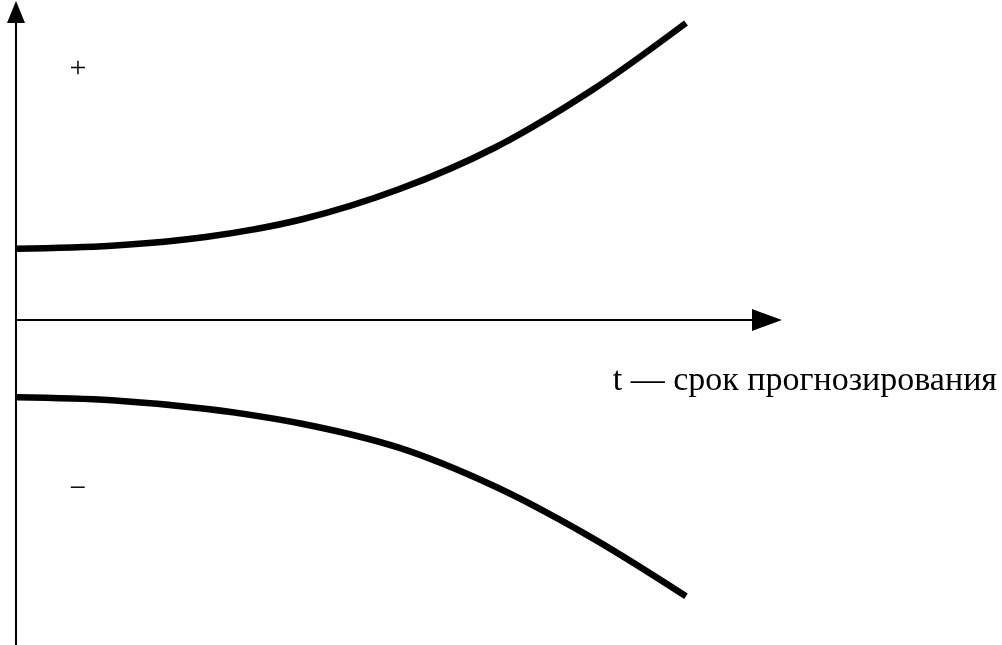 This screenshot has height=645, width=1002. I want to click on annotation: +, so click(78, 66).